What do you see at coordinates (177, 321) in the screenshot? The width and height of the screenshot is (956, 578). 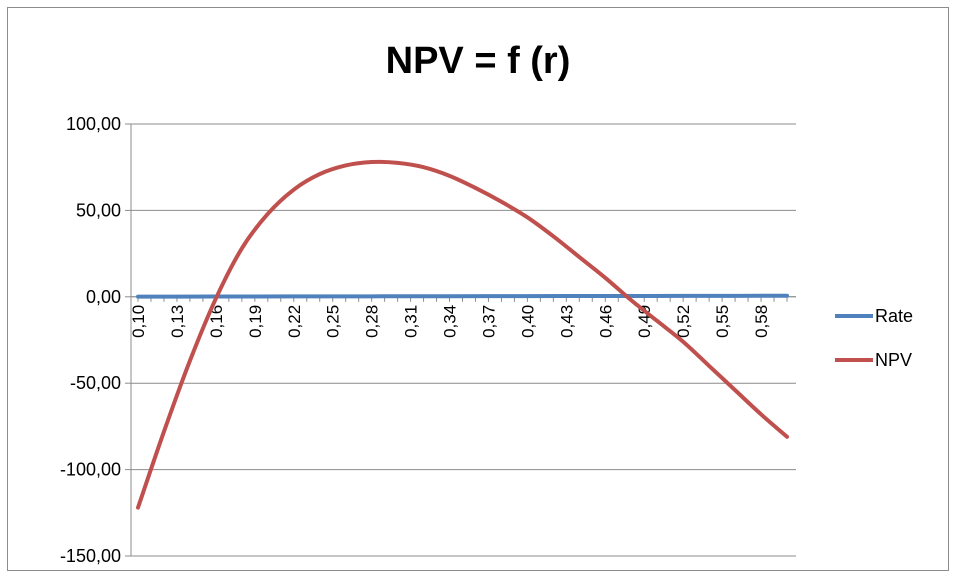 I see `x-tick-label: 0,13` at bounding box center [177, 321].